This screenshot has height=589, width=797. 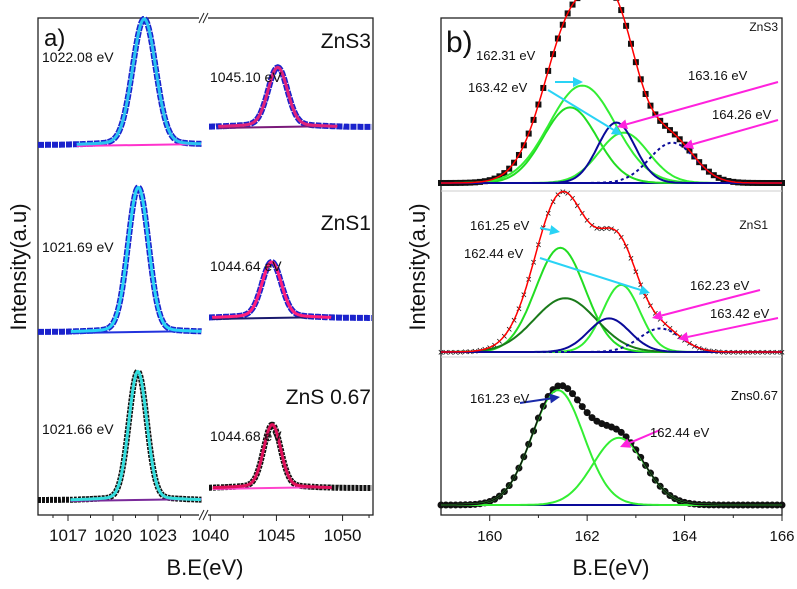 What do you see at coordinates (754, 395) in the screenshot?
I see `sample-label: Zns0.67` at bounding box center [754, 395].